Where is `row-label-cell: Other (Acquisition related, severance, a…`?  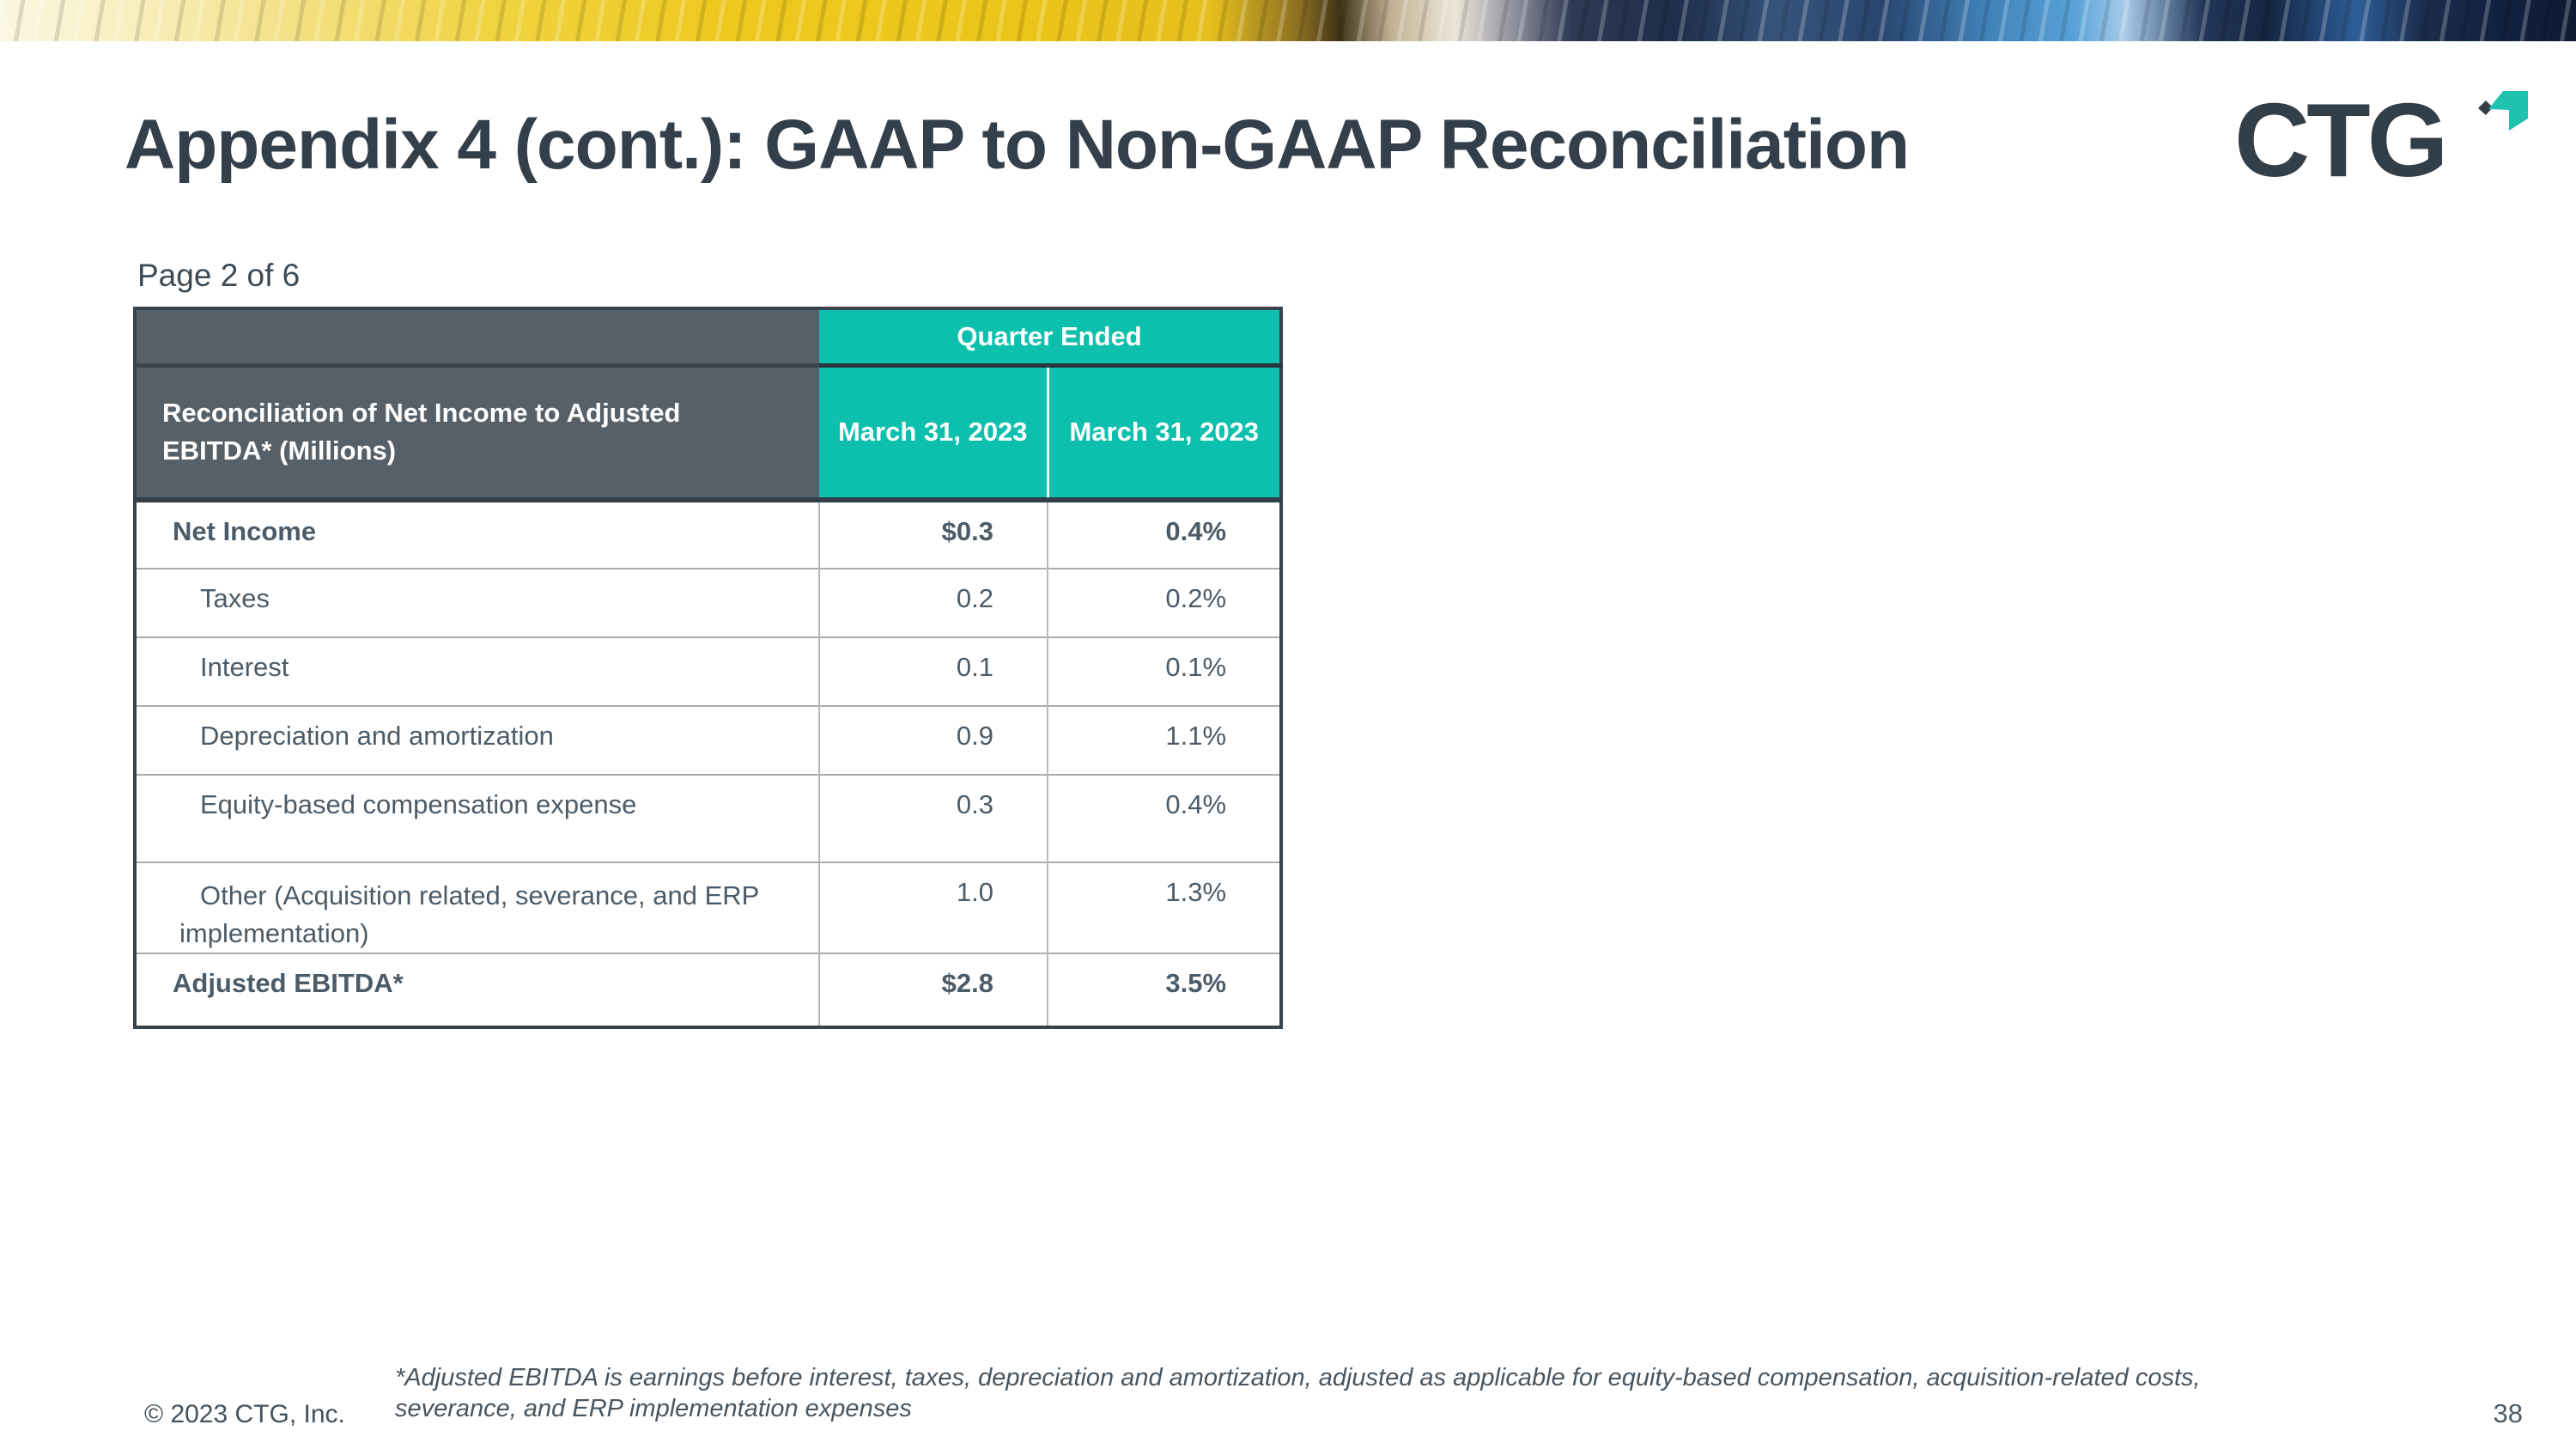 row-label-cell: Other (Acquisition related, severance, a… is located at coordinates (477, 907).